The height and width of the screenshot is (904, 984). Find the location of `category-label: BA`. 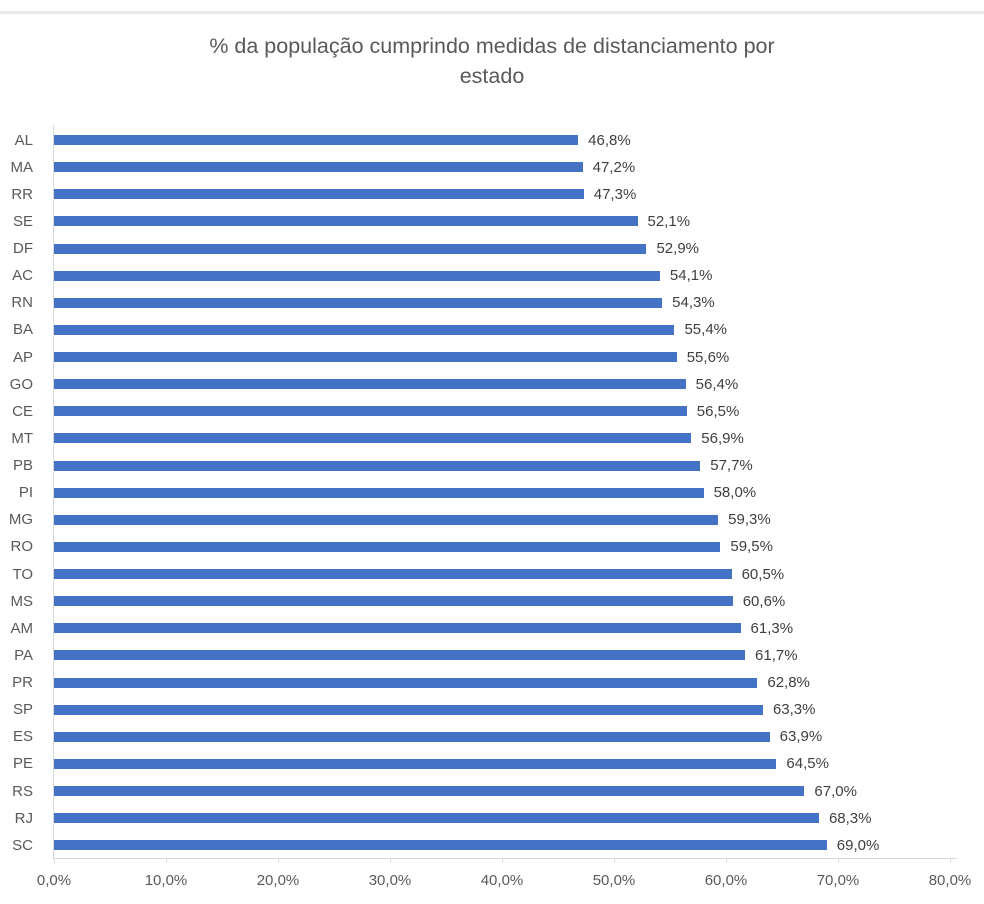

category-label: BA is located at coordinates (22, 330).